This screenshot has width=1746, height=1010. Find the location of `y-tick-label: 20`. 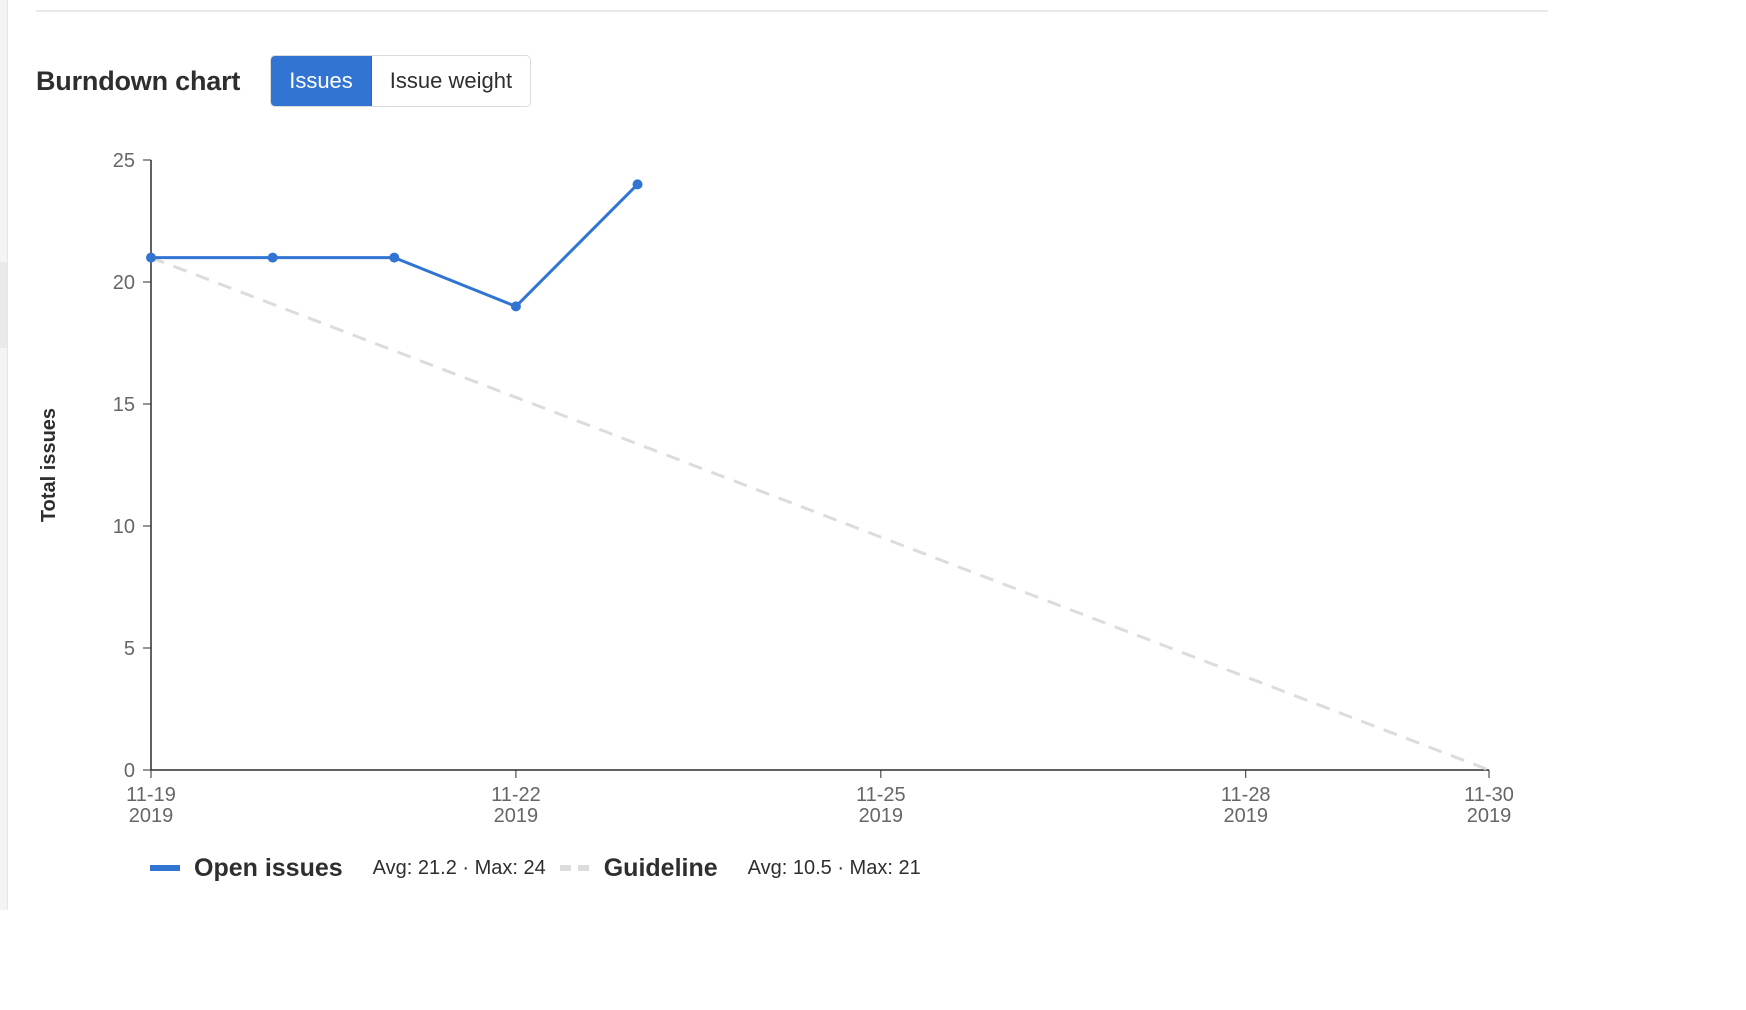

y-tick-label: 20 is located at coordinates (124, 283).